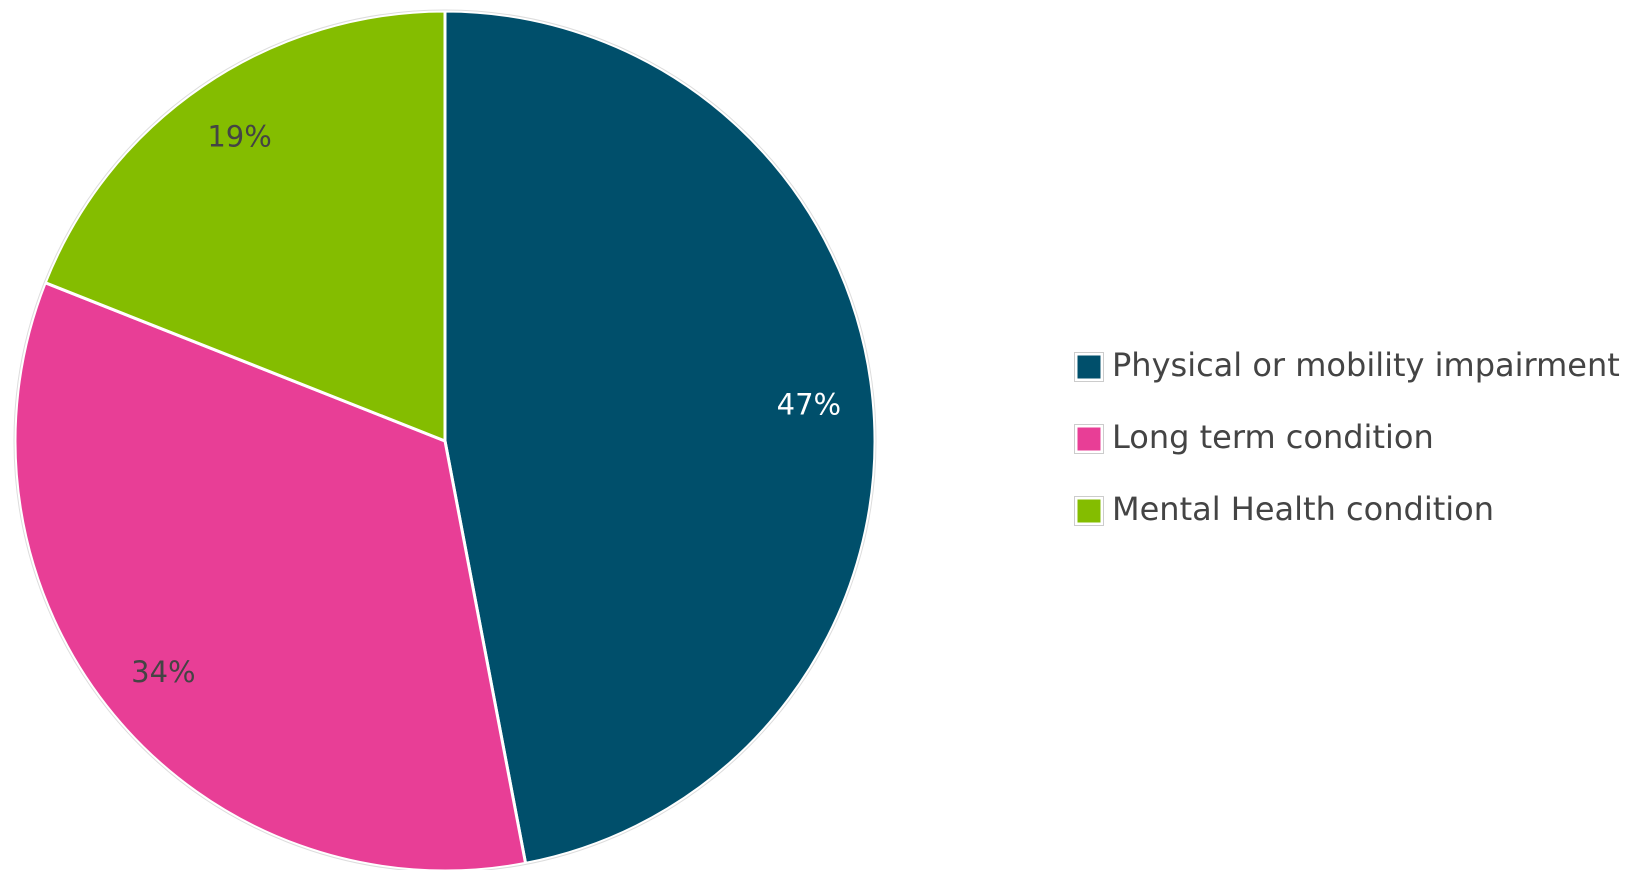 The width and height of the screenshot is (1646, 870). Describe the element at coordinates (1273, 437) in the screenshot. I see `legend-label: Long term condition` at that location.